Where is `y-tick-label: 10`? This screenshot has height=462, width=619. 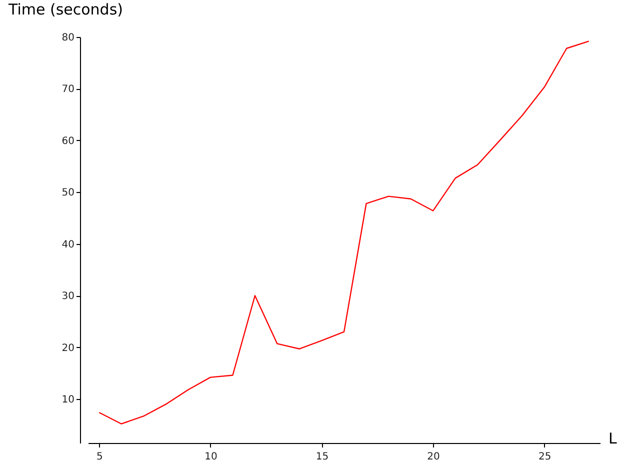
y-tick-label: 10 is located at coordinates (68, 400).